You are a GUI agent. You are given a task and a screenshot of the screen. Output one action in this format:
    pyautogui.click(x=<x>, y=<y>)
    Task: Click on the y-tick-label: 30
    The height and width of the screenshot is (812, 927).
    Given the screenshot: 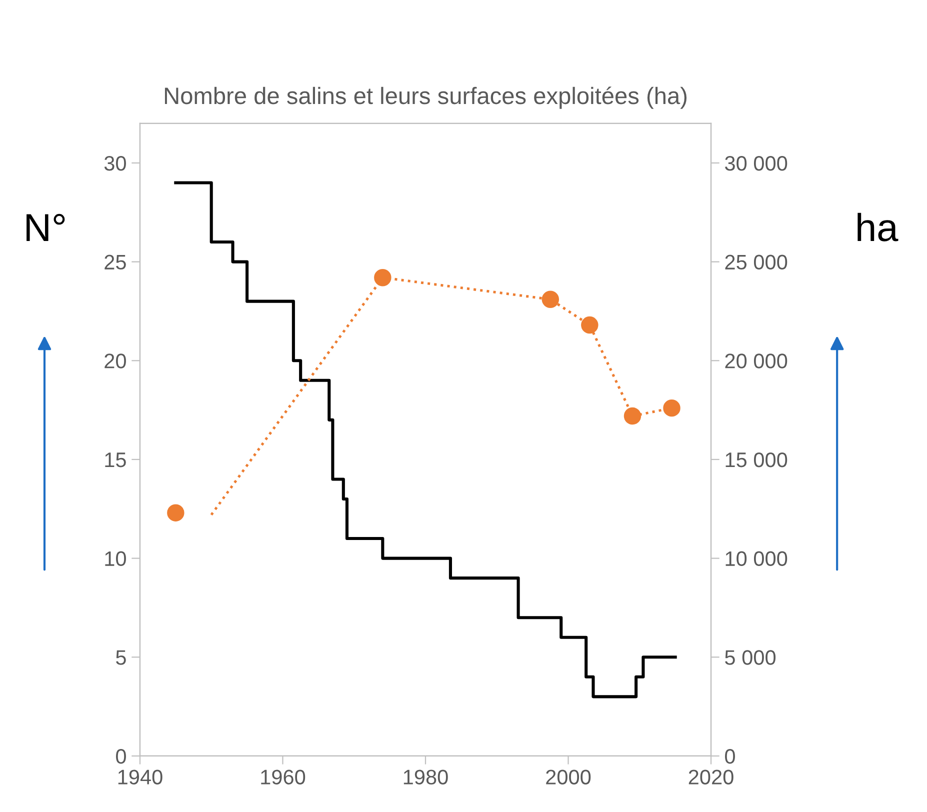 What is the action you would take?
    pyautogui.click(x=115, y=163)
    